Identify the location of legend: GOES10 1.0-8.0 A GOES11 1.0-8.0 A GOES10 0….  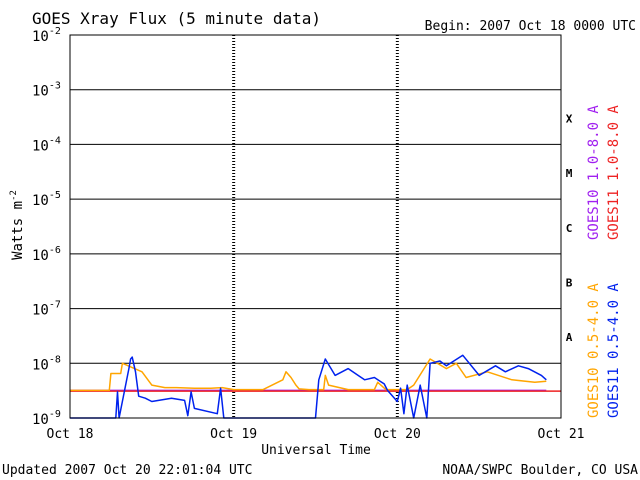
(604, 261).